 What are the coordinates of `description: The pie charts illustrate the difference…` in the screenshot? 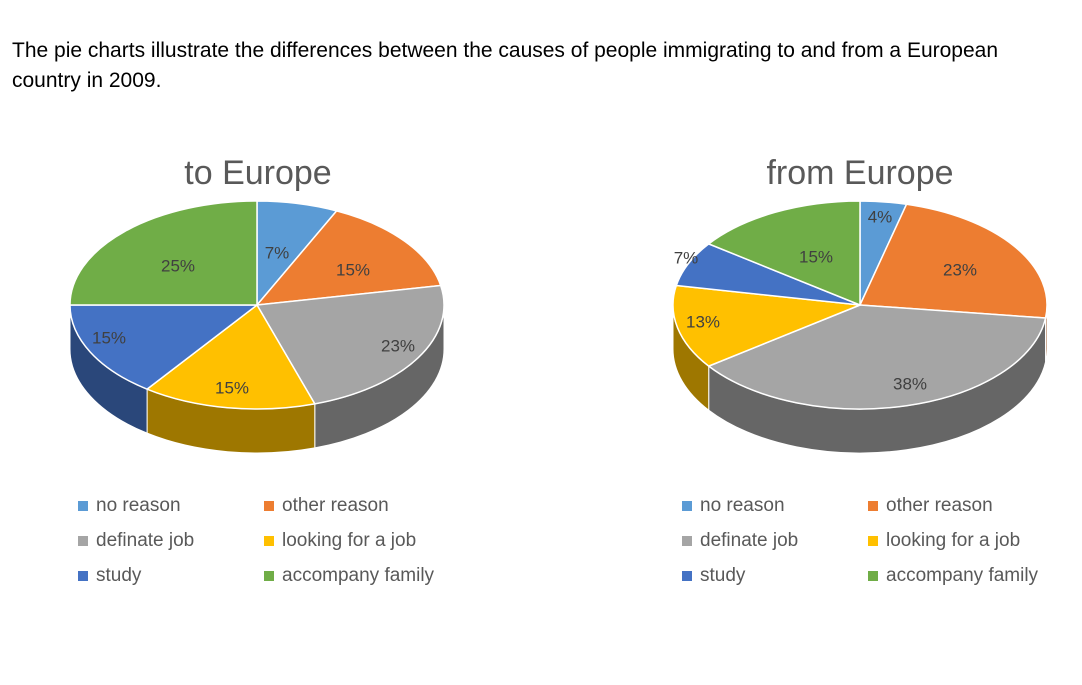 It's located at (505, 65).